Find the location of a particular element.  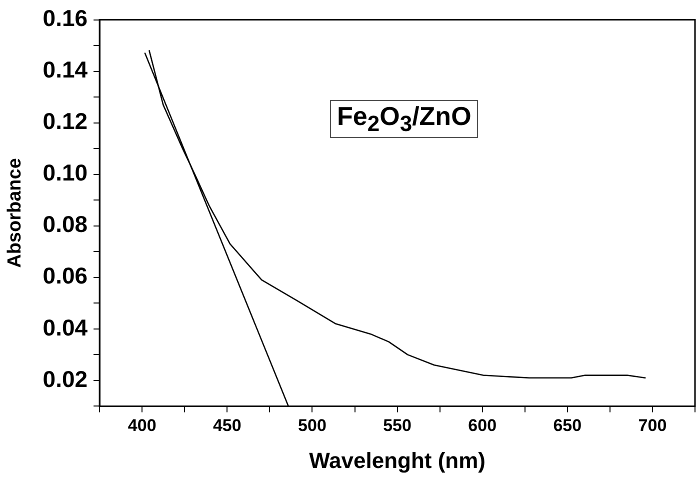

x-tick-label: 450 is located at coordinates (227, 426).